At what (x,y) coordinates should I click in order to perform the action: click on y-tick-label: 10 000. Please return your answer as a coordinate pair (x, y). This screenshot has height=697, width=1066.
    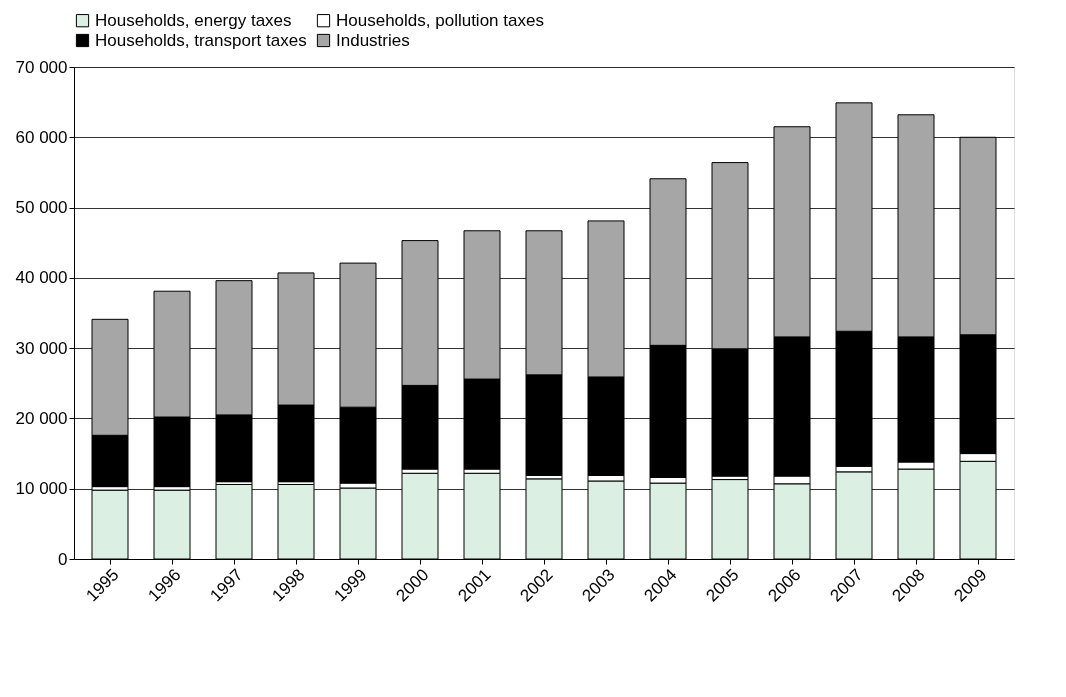
    Looking at the image, I should click on (41, 489).